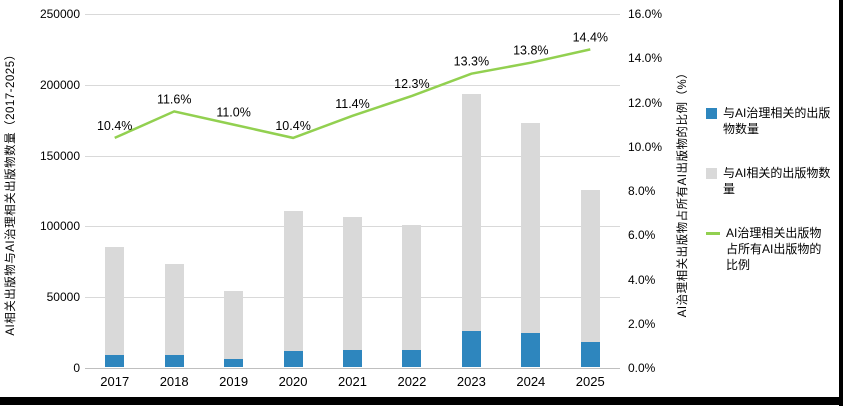 The width and height of the screenshot is (843, 406). Describe the element at coordinates (645, 146) in the screenshot. I see `right-axis-tick: 10.0%` at that location.